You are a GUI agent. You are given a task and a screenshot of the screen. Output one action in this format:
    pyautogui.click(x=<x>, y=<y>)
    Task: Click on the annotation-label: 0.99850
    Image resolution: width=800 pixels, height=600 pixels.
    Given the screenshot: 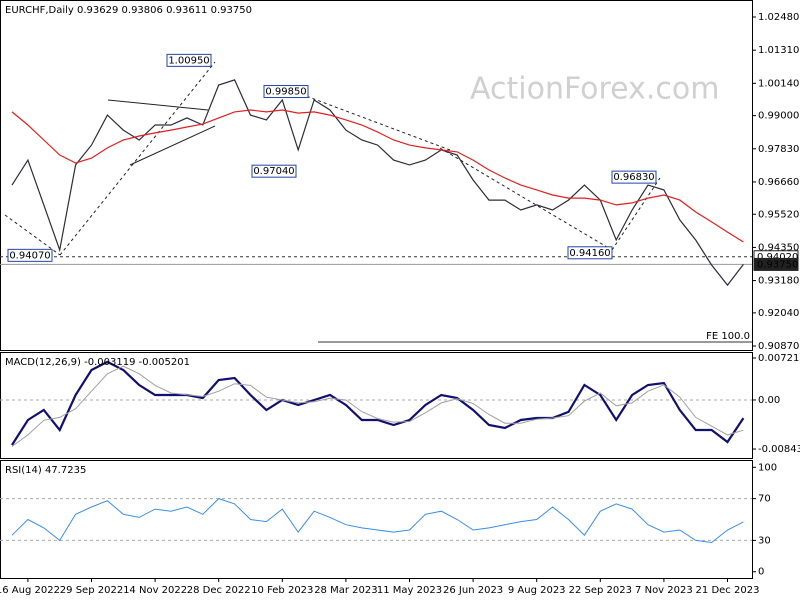 What is the action you would take?
    pyautogui.click(x=285, y=92)
    